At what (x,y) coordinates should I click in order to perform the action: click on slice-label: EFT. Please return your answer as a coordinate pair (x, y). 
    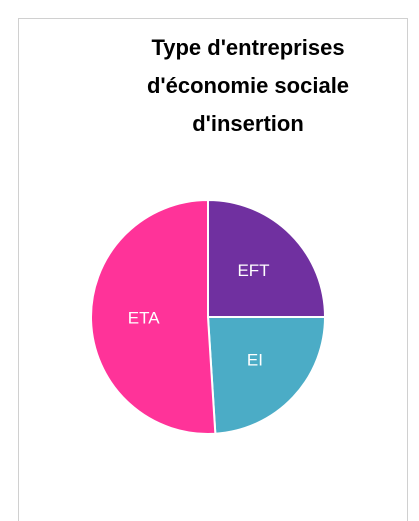
    Looking at the image, I should click on (253, 270).